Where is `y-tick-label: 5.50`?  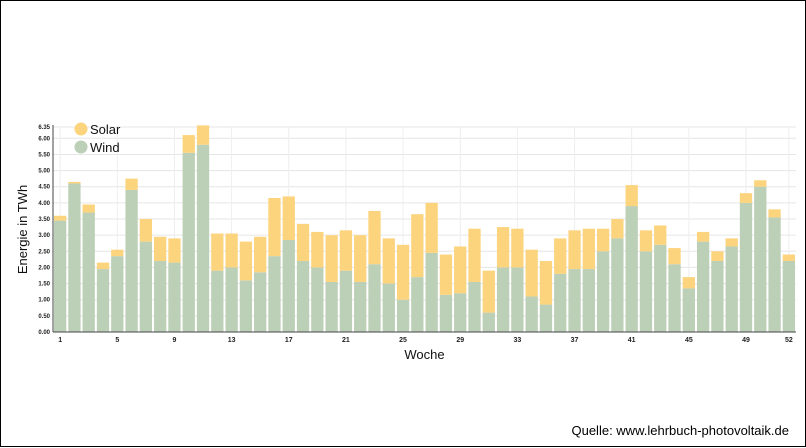
y-tick-label: 5.50 is located at coordinates (44, 155).